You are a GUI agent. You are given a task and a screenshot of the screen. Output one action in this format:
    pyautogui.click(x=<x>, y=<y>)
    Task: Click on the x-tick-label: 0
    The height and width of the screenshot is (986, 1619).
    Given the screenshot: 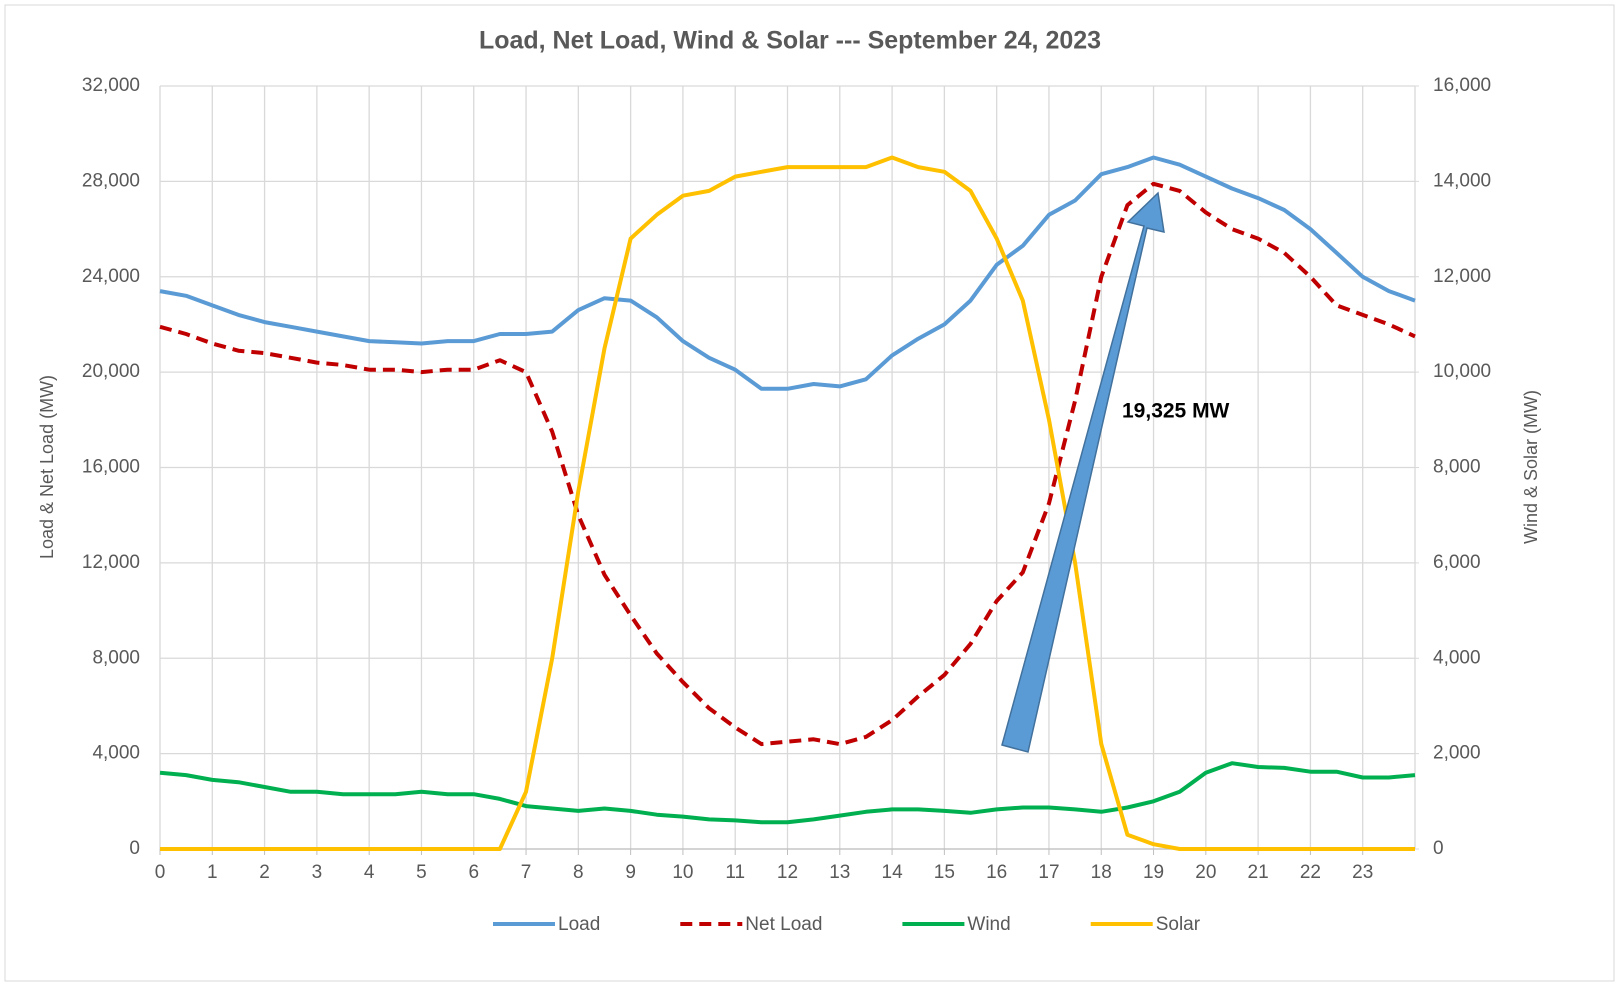 What is the action you would take?
    pyautogui.click(x=160, y=872)
    